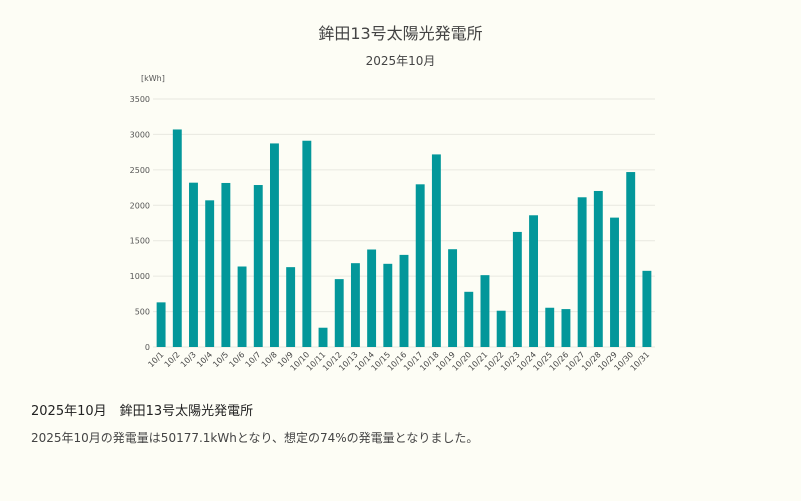  Describe the element at coordinates (210, 273) in the screenshot. I see `bar-10/4` at that location.